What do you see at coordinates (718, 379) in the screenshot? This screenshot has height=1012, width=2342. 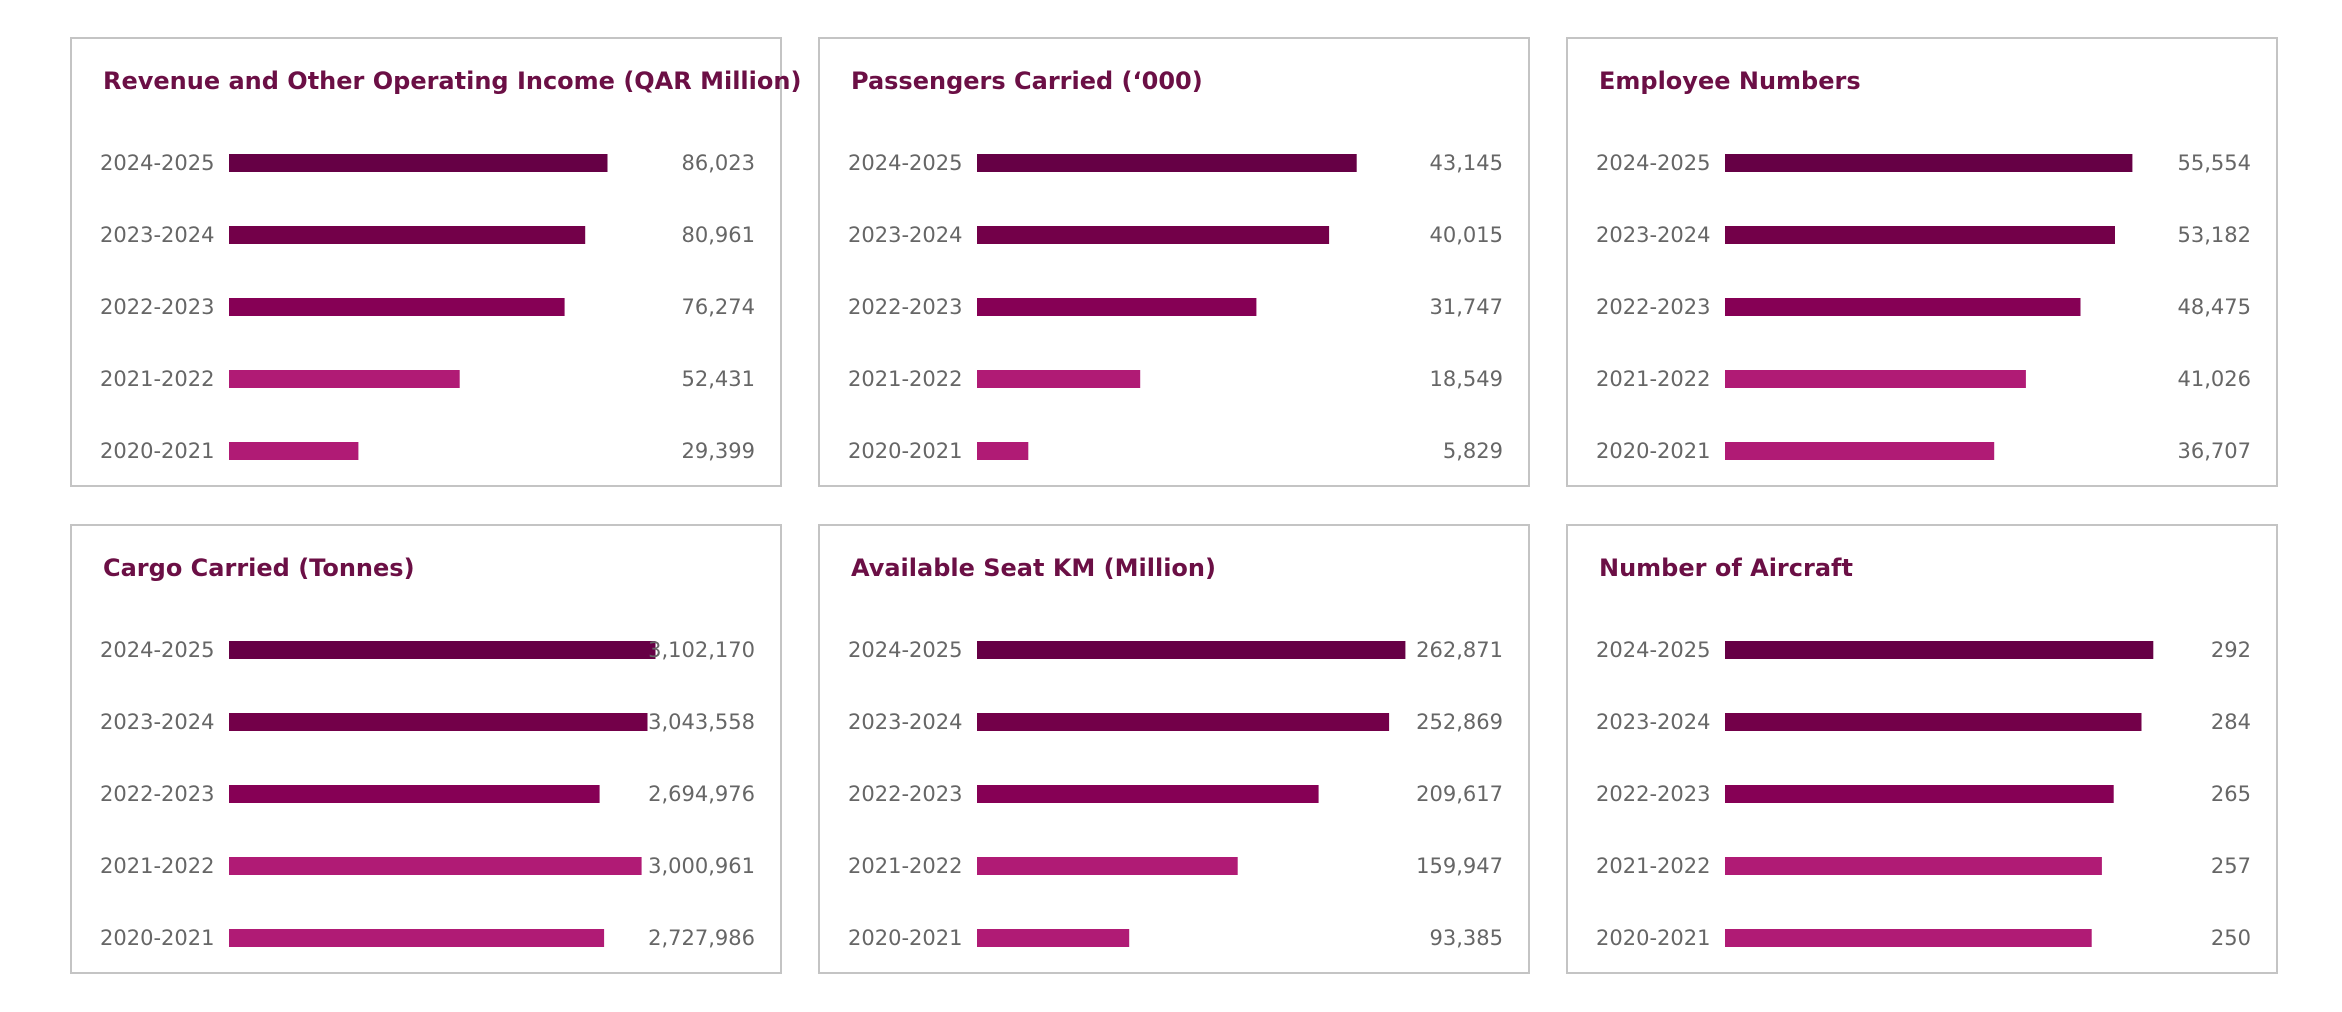 I see `value-label: 52,431` at bounding box center [718, 379].